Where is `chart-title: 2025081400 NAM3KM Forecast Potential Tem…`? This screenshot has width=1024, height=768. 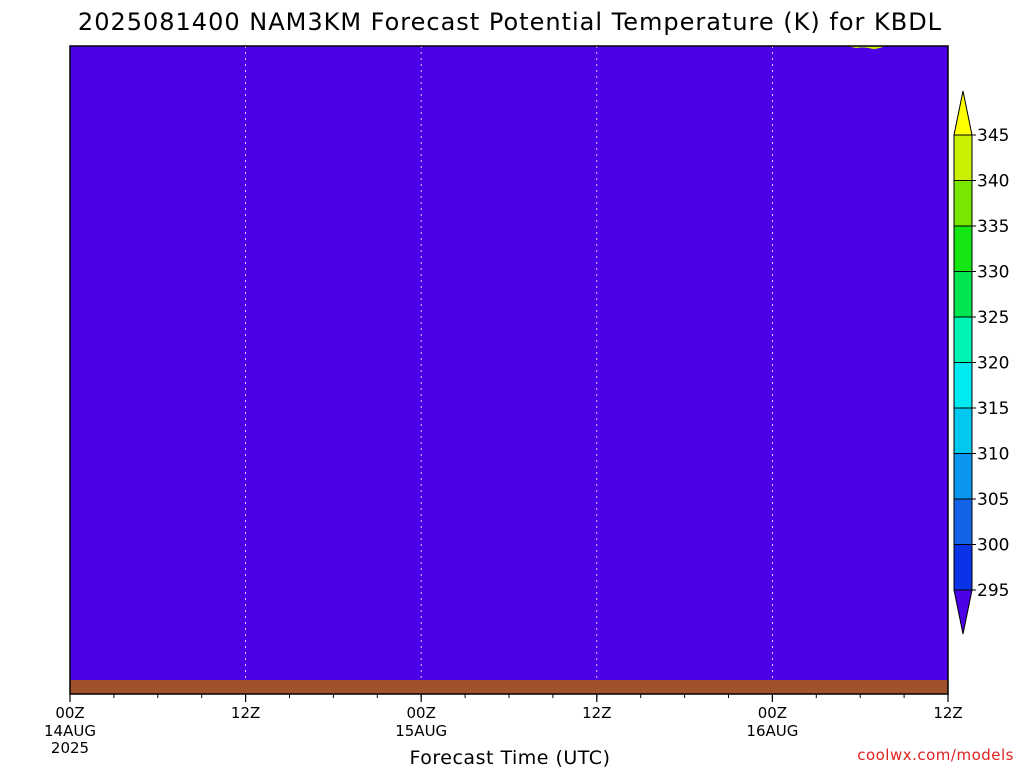
chart-title: 2025081400 NAM3KM Forecast Potential Tem… is located at coordinates (510, 22).